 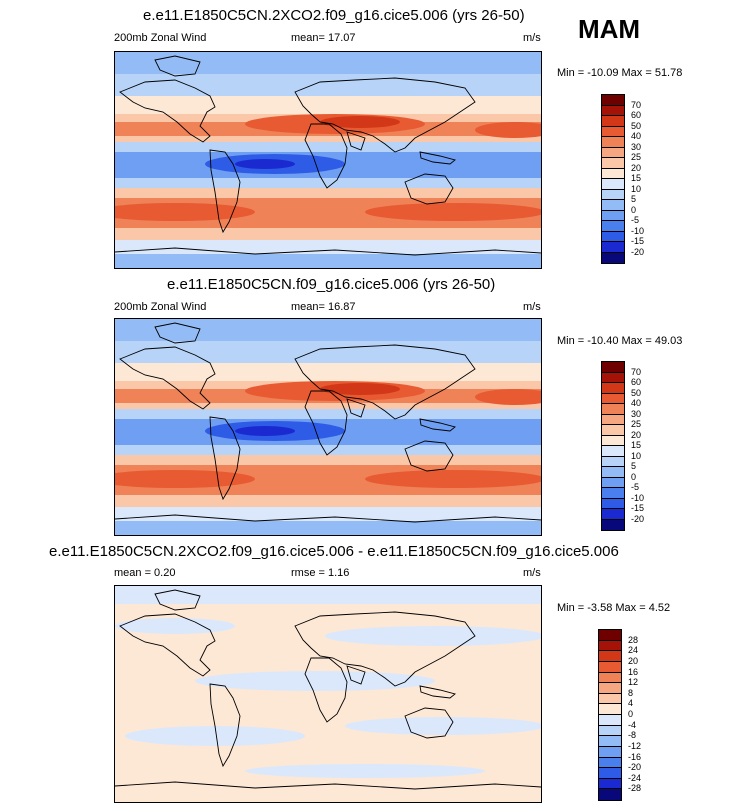 What do you see at coordinates (620, 73) in the screenshot?
I see `panel-1-minmax: Min = -10.09 Max = 51.78` at bounding box center [620, 73].